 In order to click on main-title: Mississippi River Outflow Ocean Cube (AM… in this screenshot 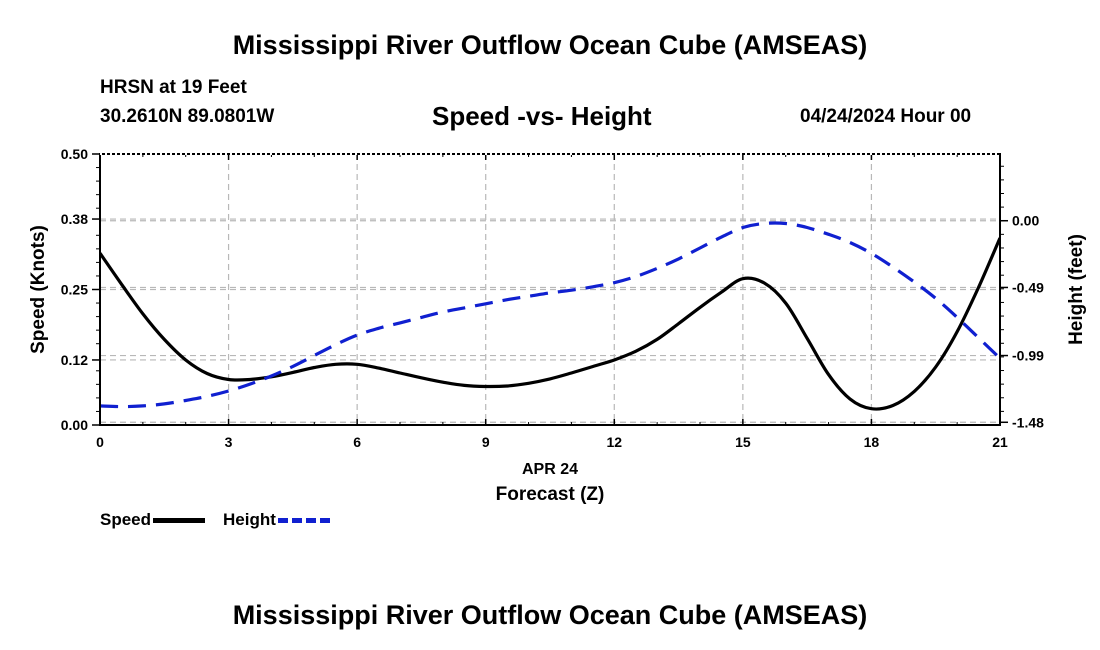, I will do `click(550, 45)`.